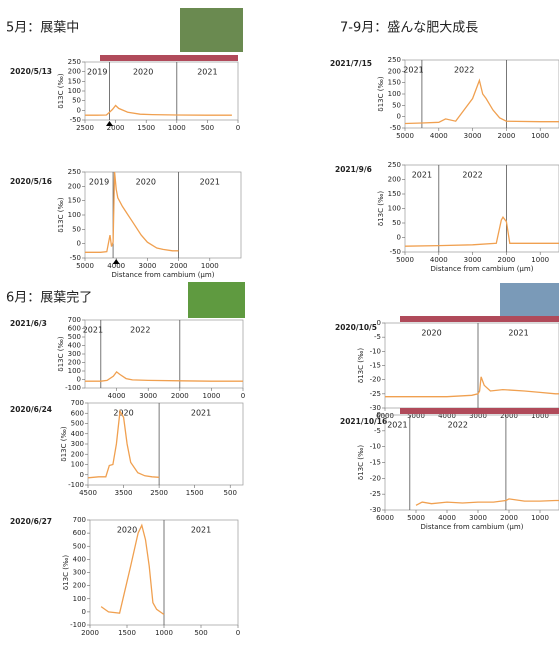 This screenshot has width=559, height=646. I want to click on y-tick-label: -20, so click(375, 478).